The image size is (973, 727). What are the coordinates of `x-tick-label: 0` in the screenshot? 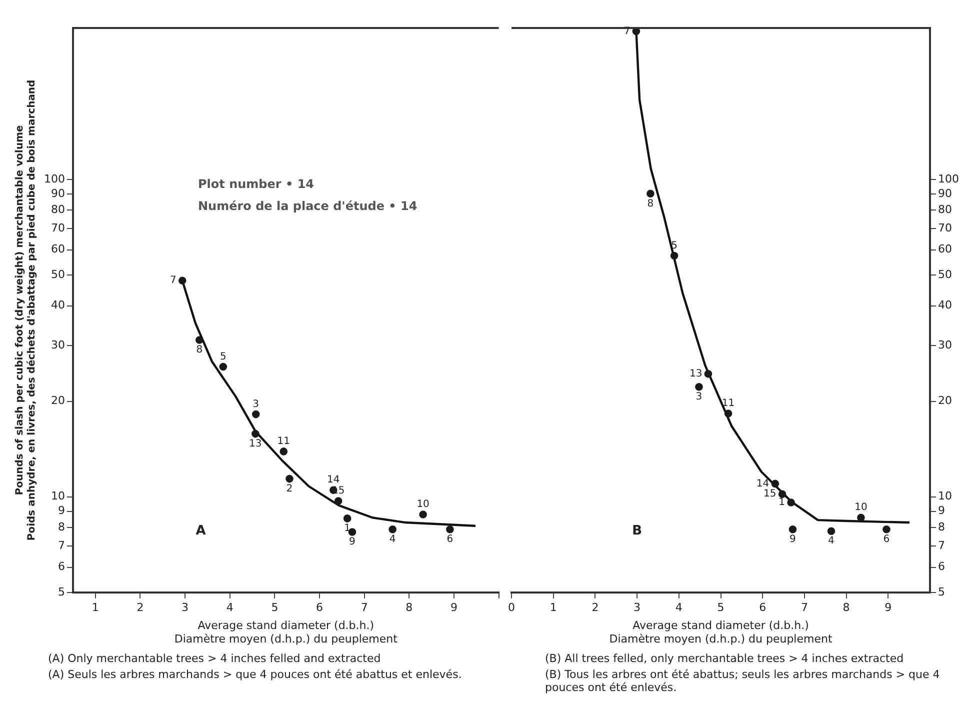 It's located at (511, 607).